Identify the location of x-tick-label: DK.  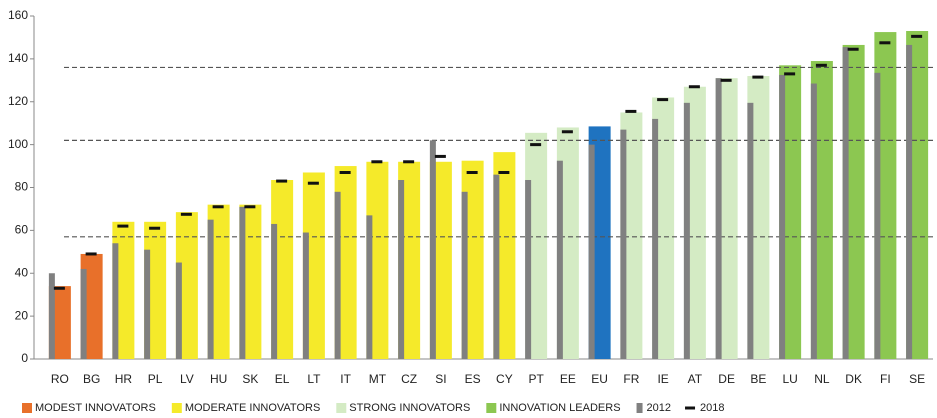
(853, 379).